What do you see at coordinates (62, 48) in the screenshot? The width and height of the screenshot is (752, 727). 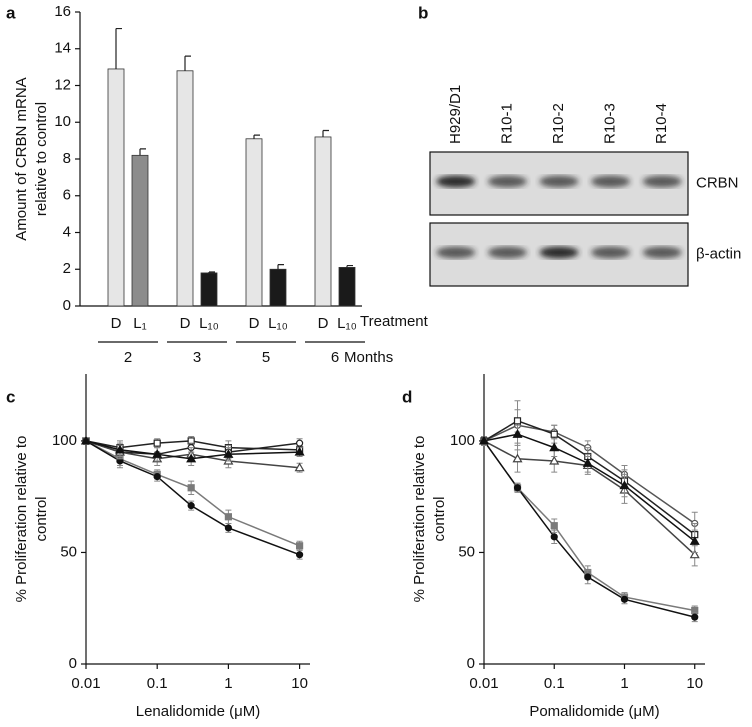 I see `y-tick-label: 14` at bounding box center [62, 48].